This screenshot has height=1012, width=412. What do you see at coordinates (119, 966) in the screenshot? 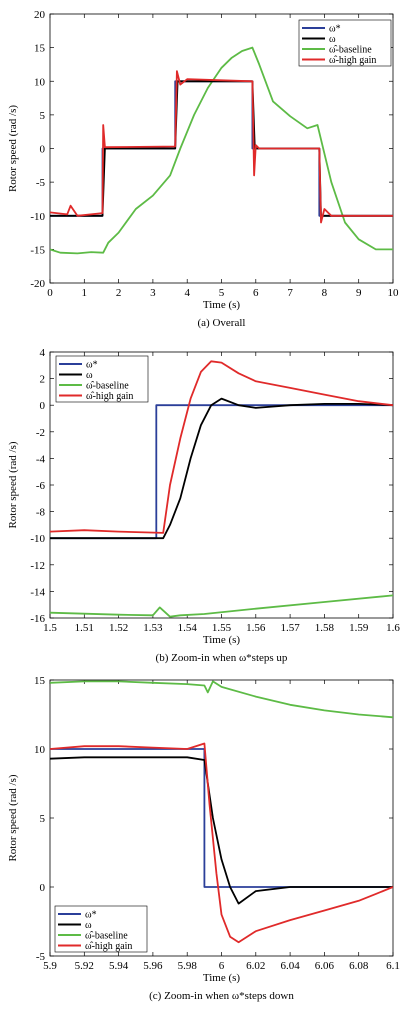
I see `x-tick-label: 5.94` at bounding box center [119, 966].